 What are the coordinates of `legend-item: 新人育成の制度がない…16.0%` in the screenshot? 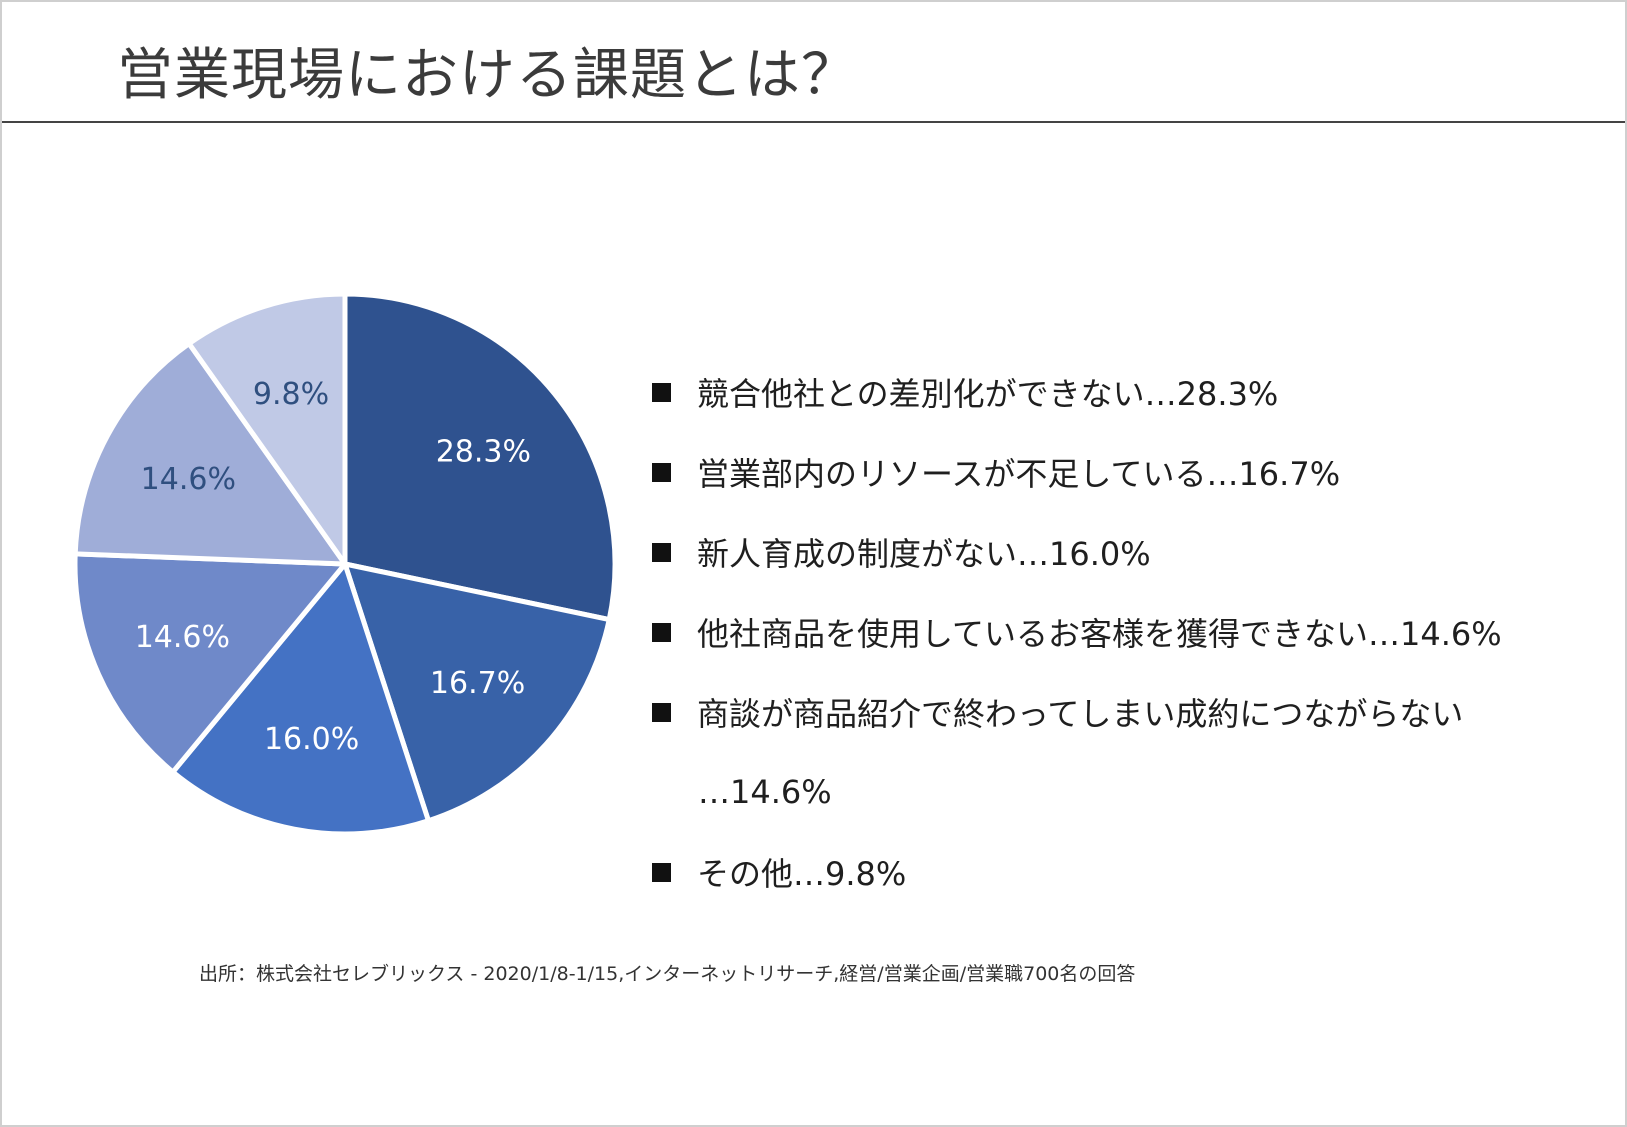 It's located at (1132, 552).